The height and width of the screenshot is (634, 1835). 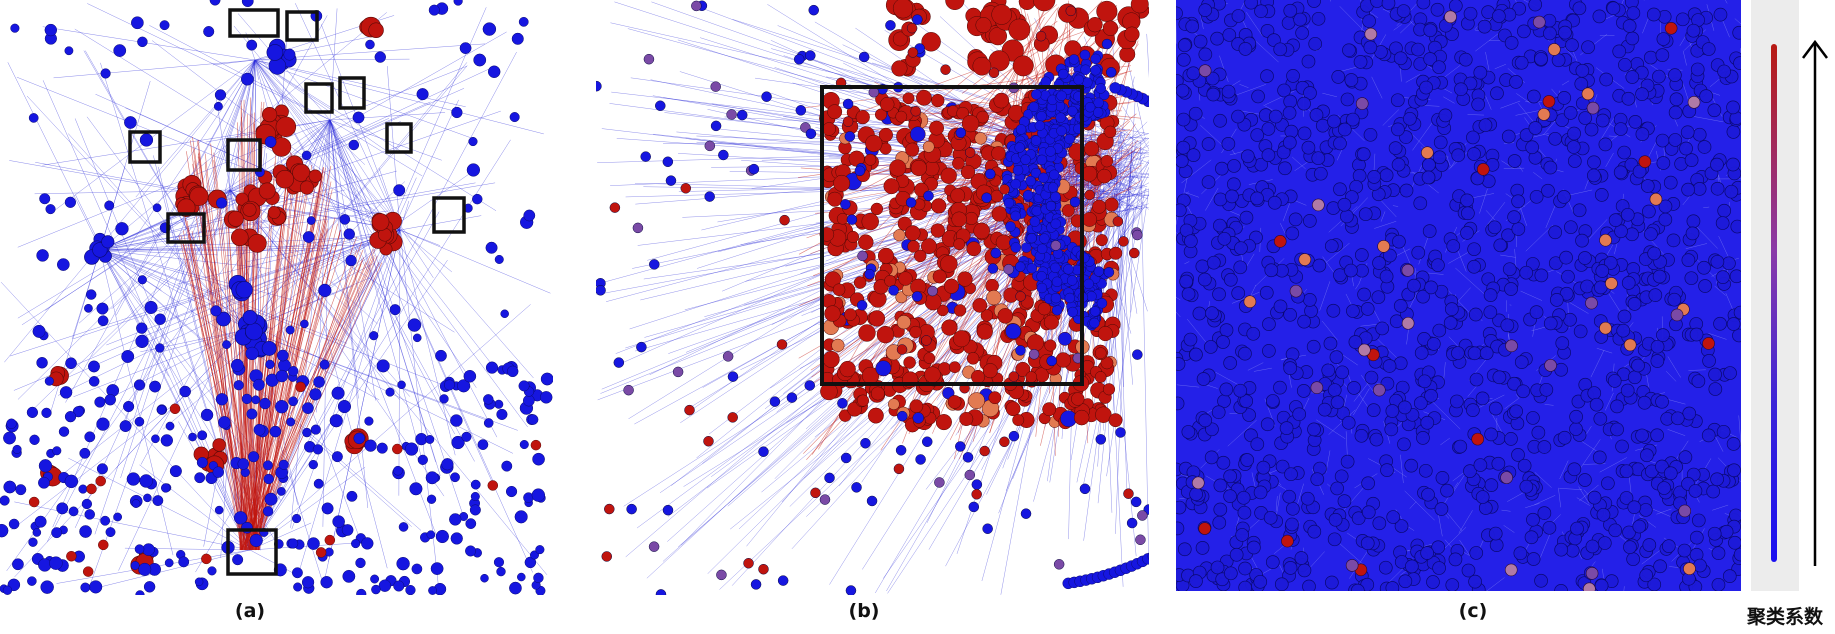 I want to click on up-arrow-icon, so click(x=1815, y=303).